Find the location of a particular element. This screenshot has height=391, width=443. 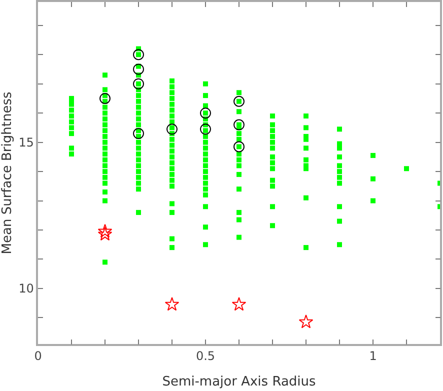

x-tick-label: 1 is located at coordinates (373, 356).